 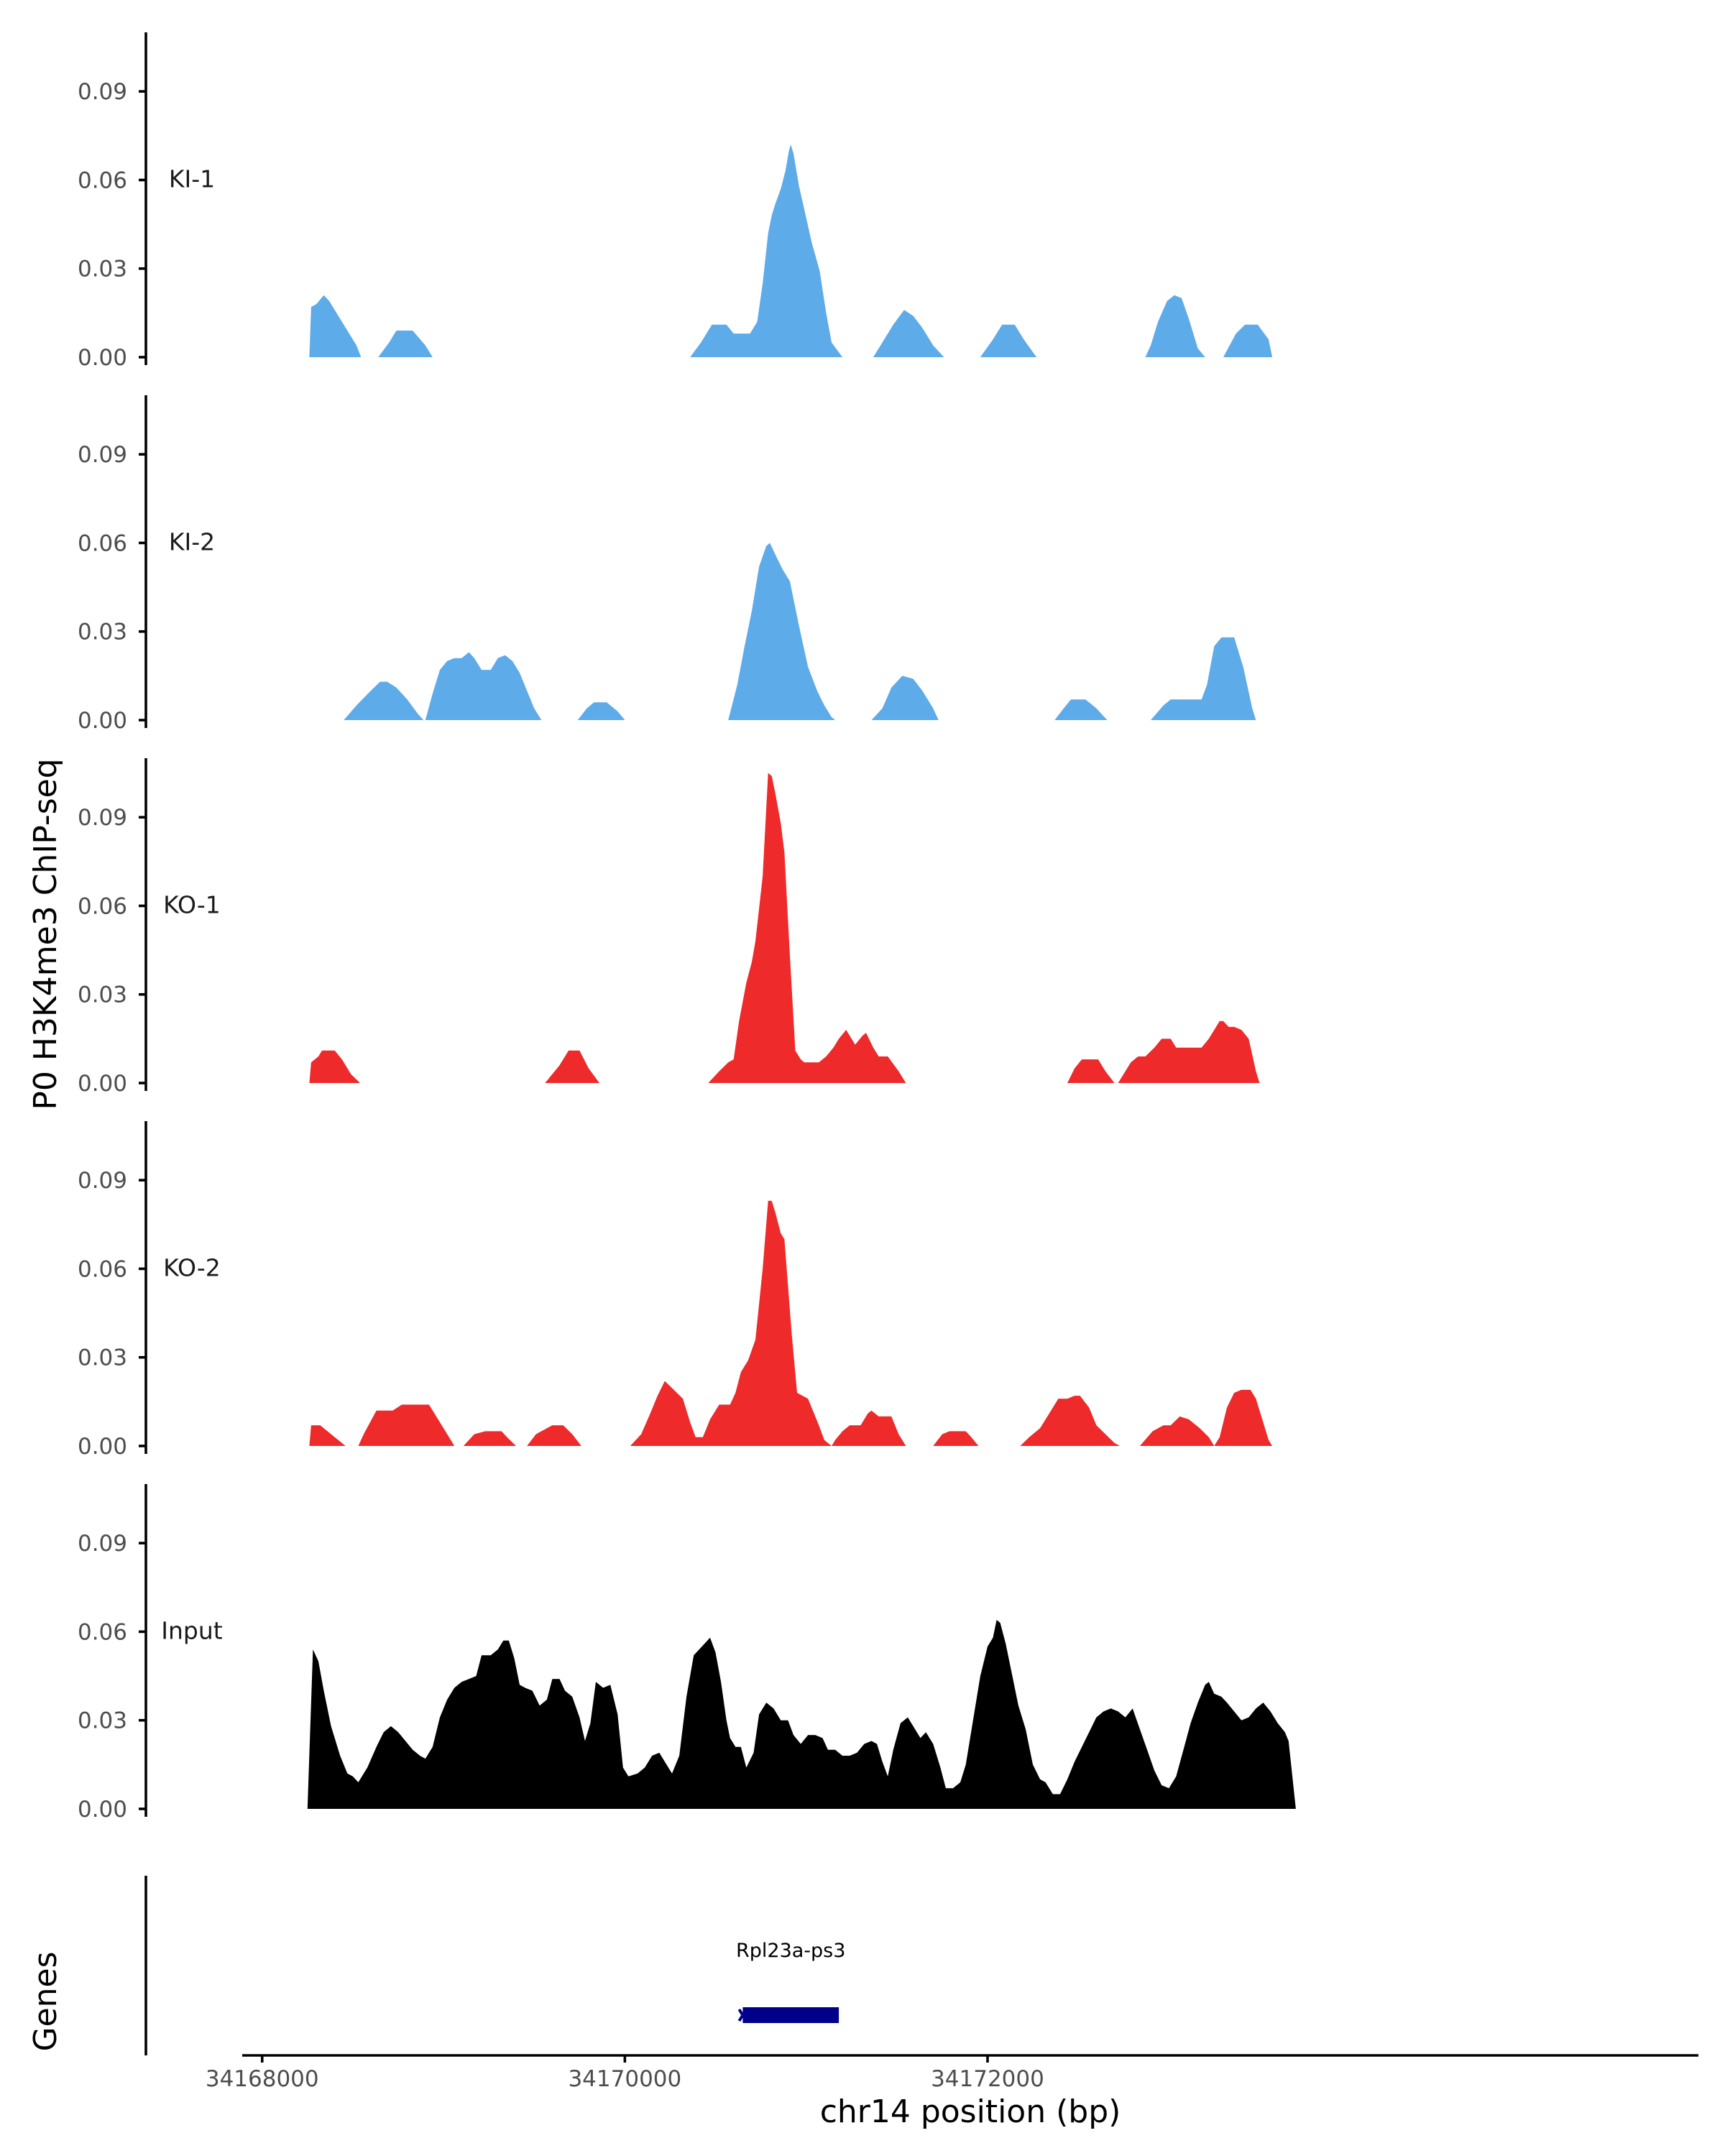 What do you see at coordinates (192, 1267) in the screenshot?
I see `track-label: KO-2` at bounding box center [192, 1267].